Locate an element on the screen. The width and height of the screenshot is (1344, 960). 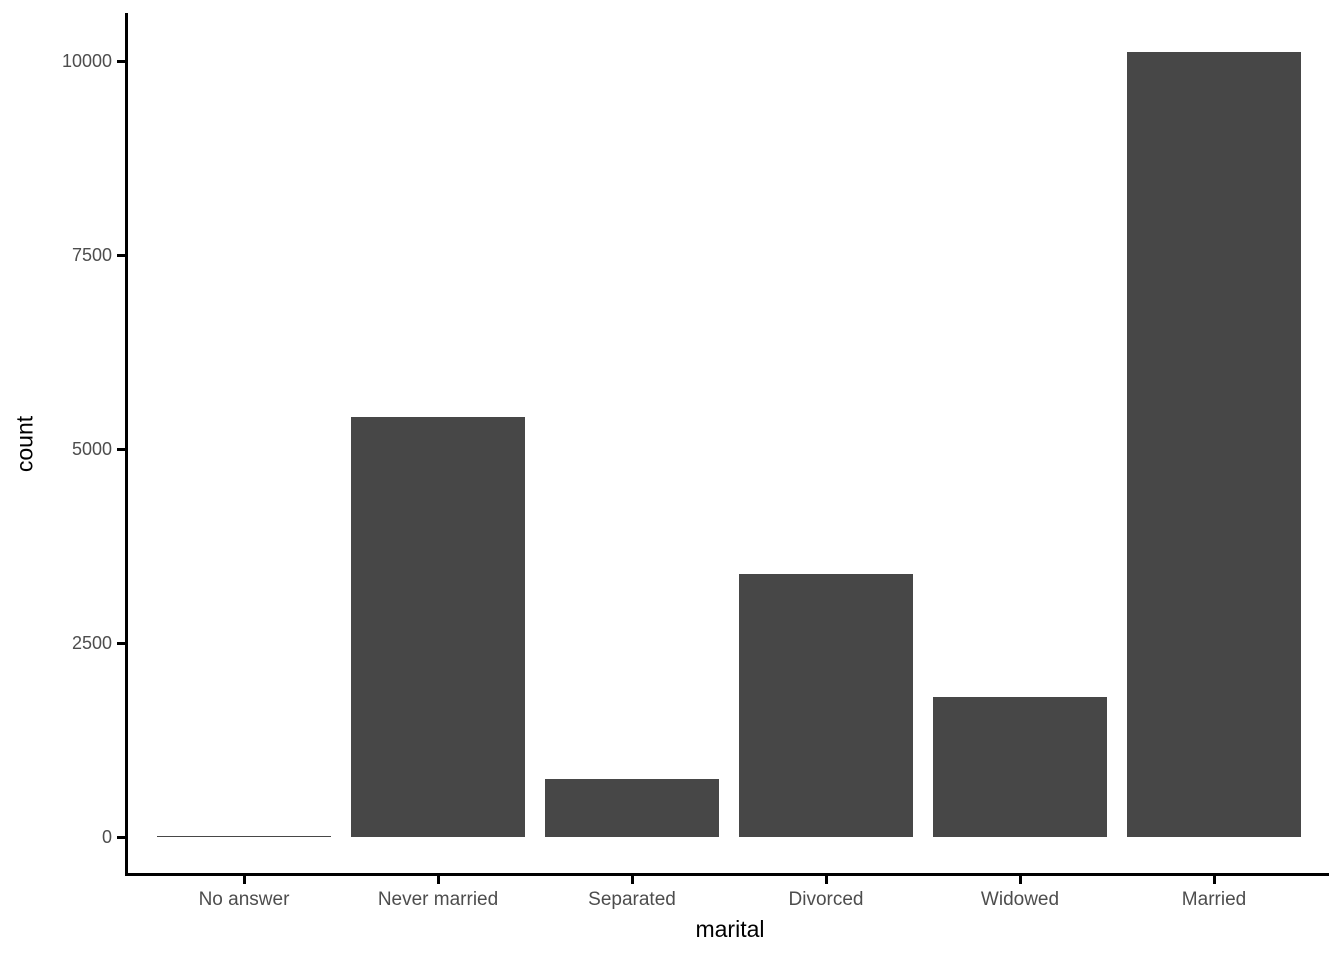
bar-married is located at coordinates (1214, 444).